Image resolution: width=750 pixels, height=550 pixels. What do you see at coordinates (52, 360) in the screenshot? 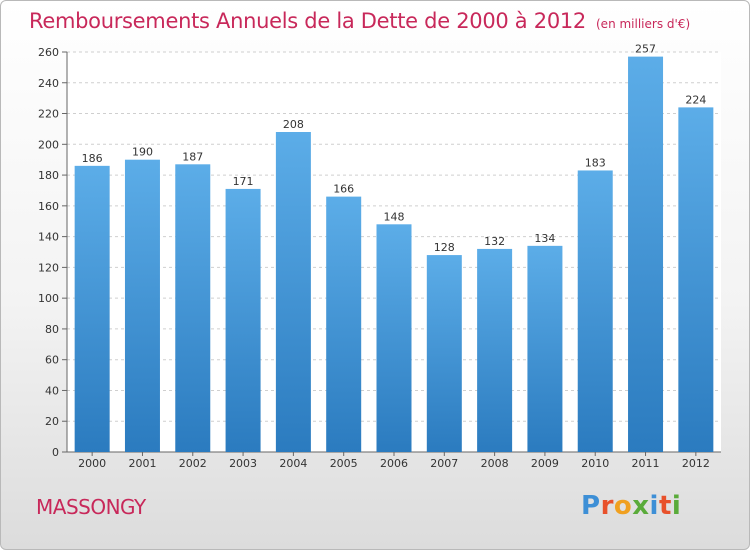
I see `y-tick-label: 60` at bounding box center [52, 360].